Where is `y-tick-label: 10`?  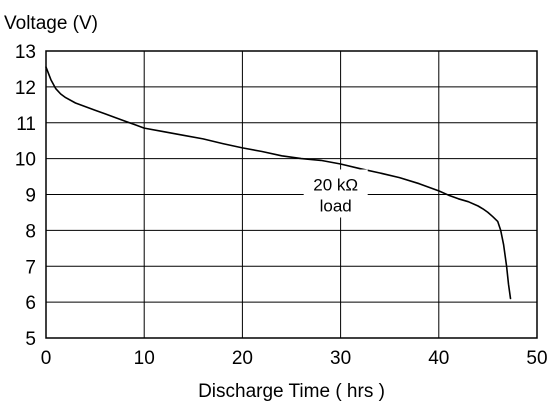
y-tick-label: 10 is located at coordinates (25, 160).